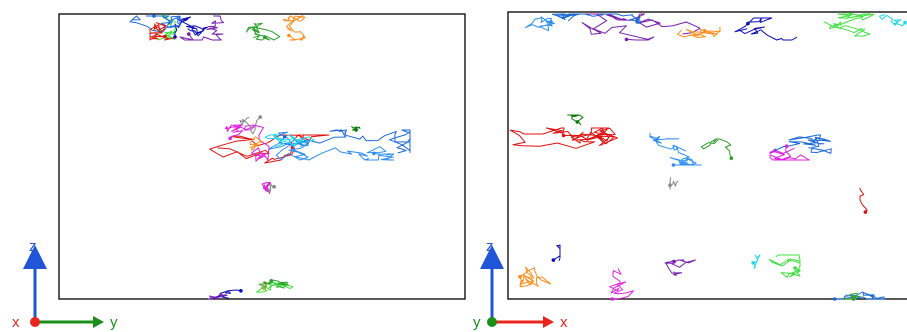 This screenshot has width=907, height=332. Describe the element at coordinates (33, 246) in the screenshot. I see `left-vertical-axis-label: z` at that location.